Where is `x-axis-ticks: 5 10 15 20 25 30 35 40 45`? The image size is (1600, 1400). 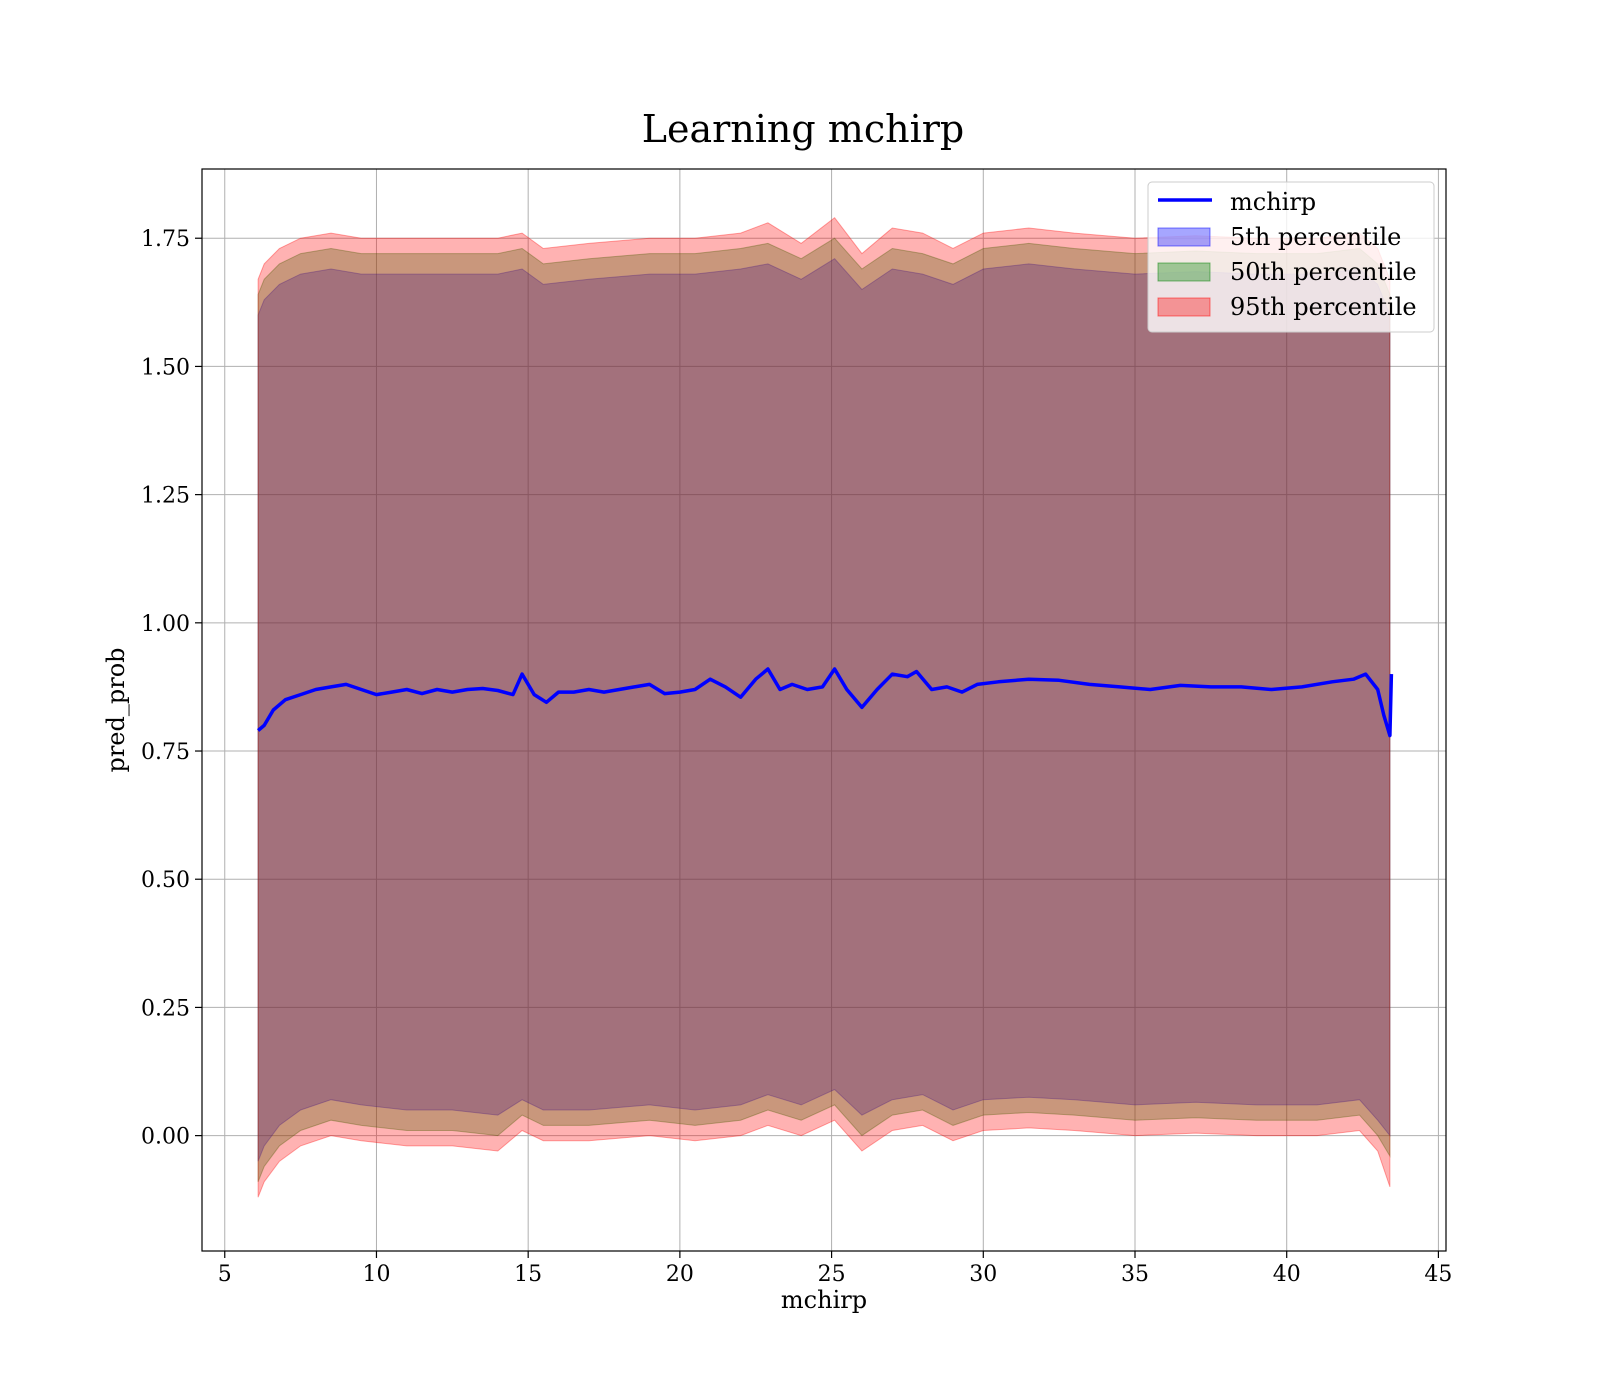
x-axis-ticks: 5 10 15 20 25 30 35 40 45 is located at coordinates (835, 1269).